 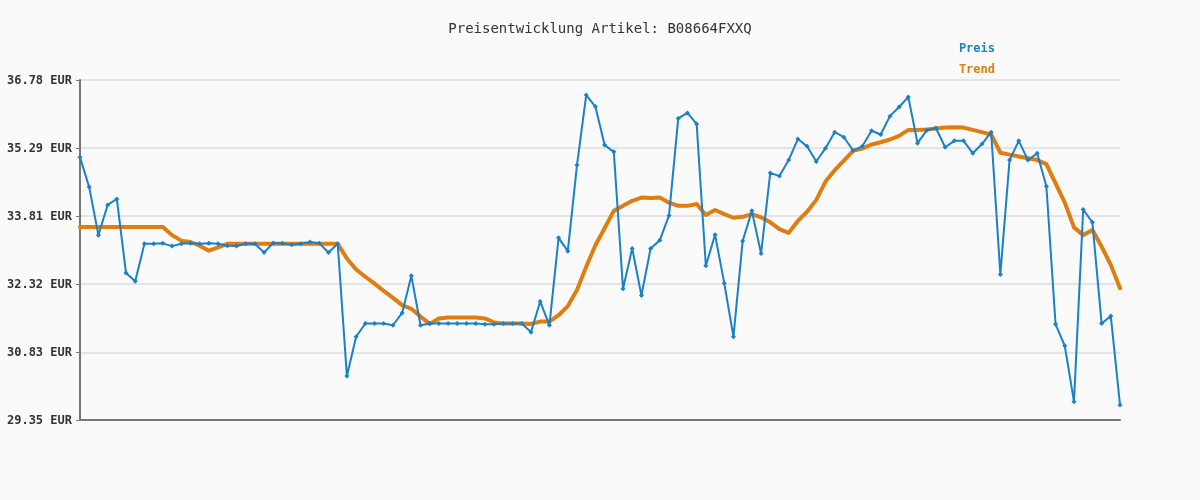 I want to click on y-tick-label: 29.35 EUR, so click(x=39, y=420).